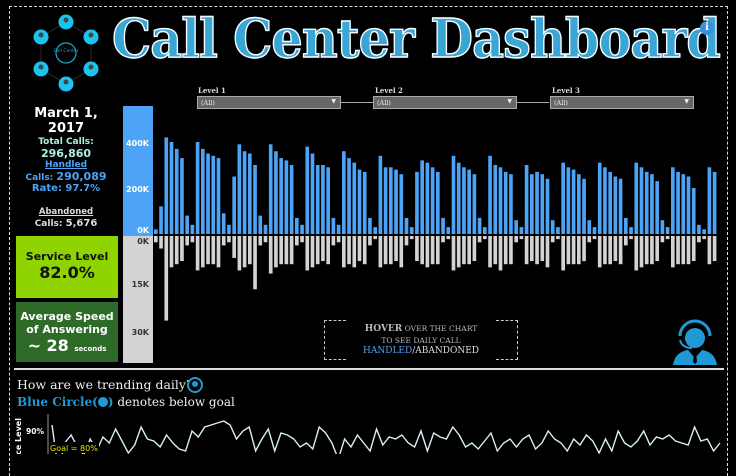 The height and width of the screenshot is (476, 736). Describe the element at coordinates (269, 102) in the screenshot. I see `filter-level-1-select: (All) ▼` at that location.